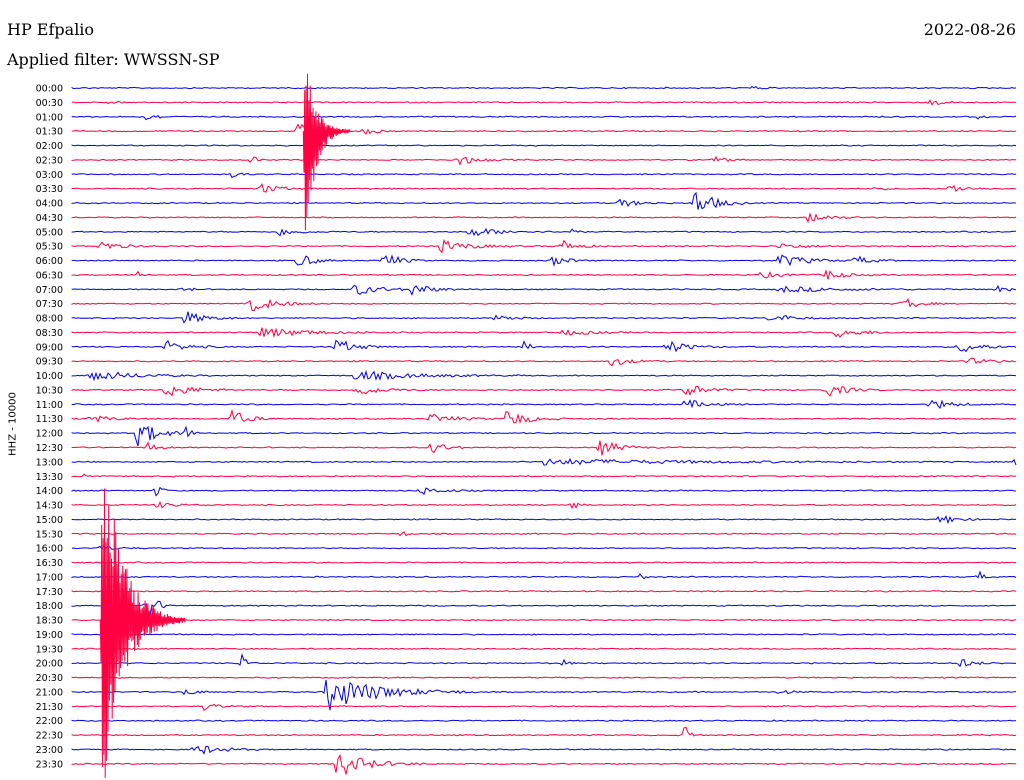 This screenshot has height=780, width=1024. Describe the element at coordinates (49, 649) in the screenshot. I see `row-time-label: 19:30` at that location.